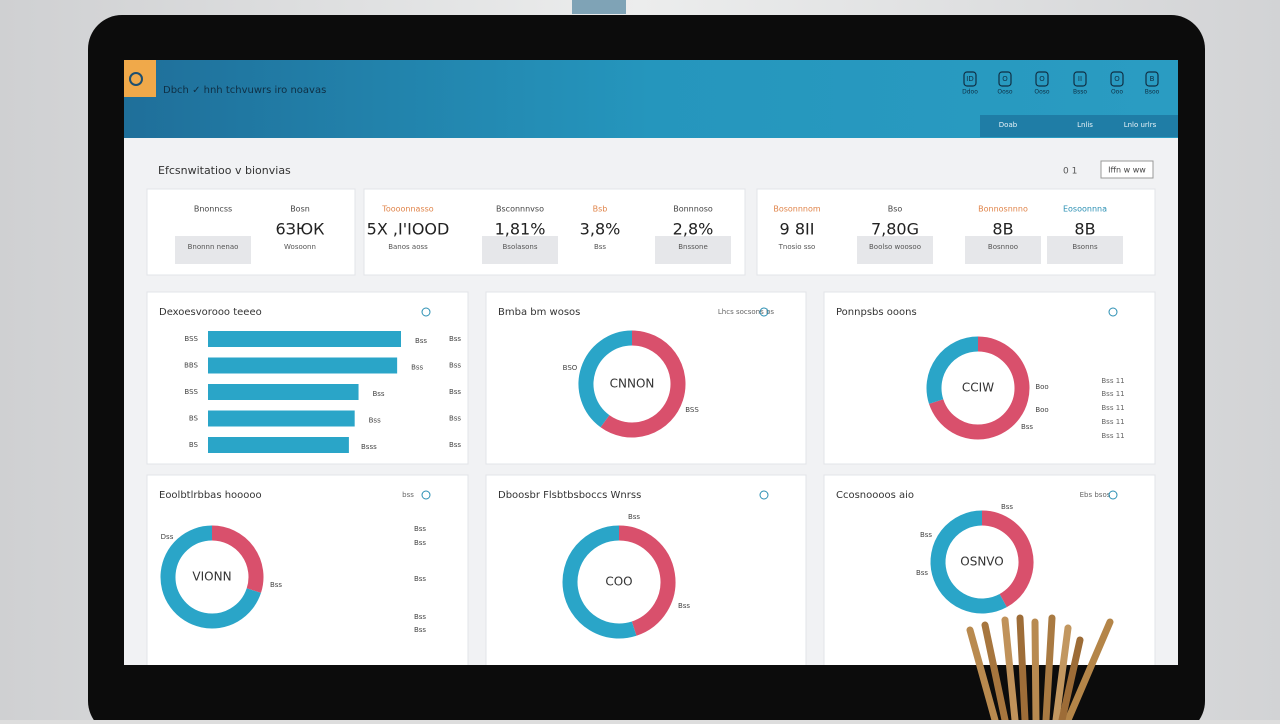 The width and height of the screenshot is (1280, 724). What do you see at coordinates (1117, 92) in the screenshot?
I see `nav-label: Ooo` at bounding box center [1117, 92].